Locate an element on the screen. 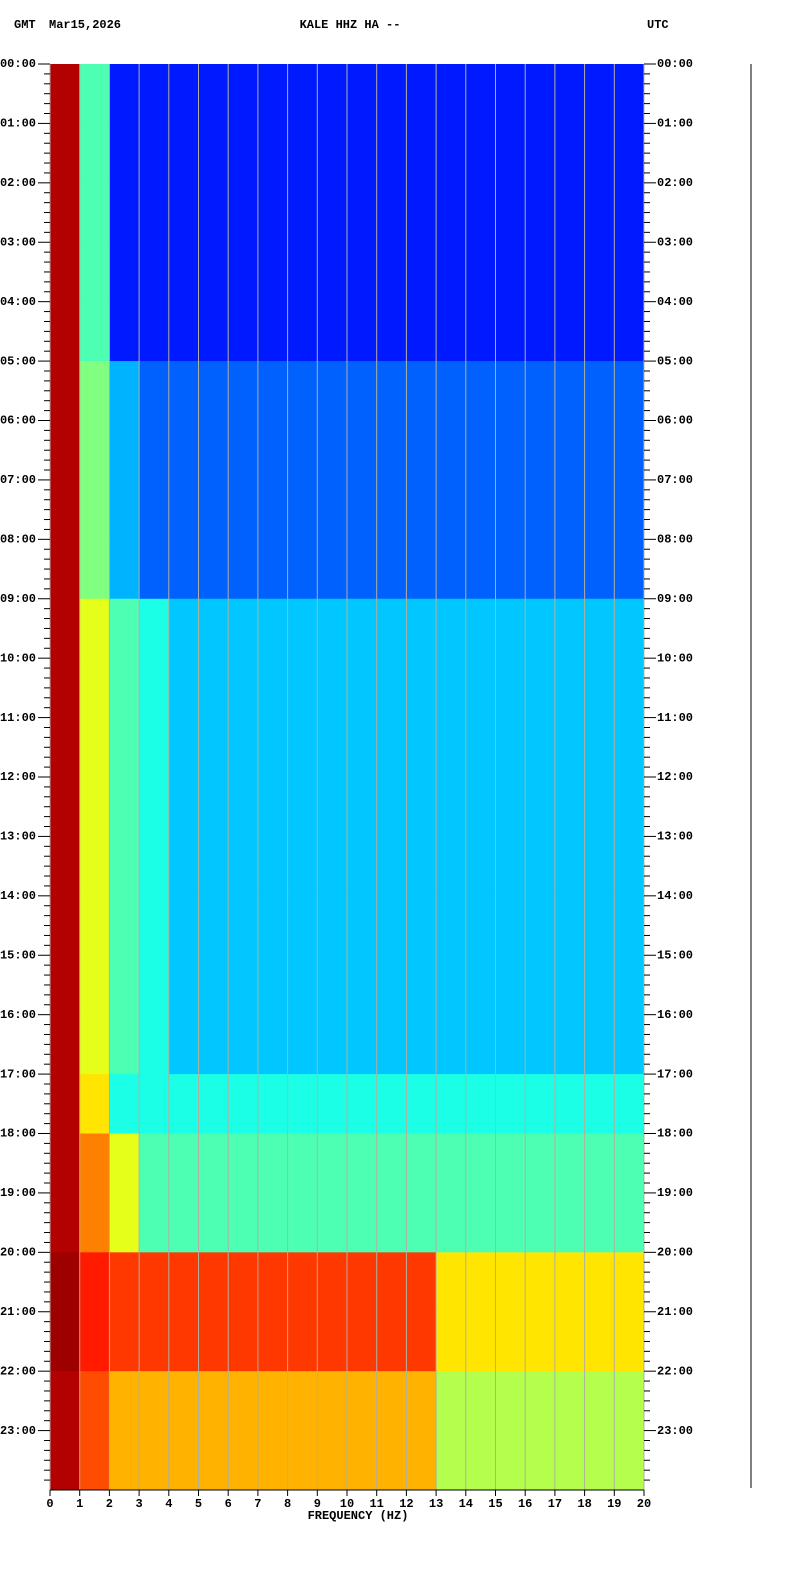 This screenshot has height=1584, width=802. y-tick-label: 08:00 is located at coordinates (18, 540).